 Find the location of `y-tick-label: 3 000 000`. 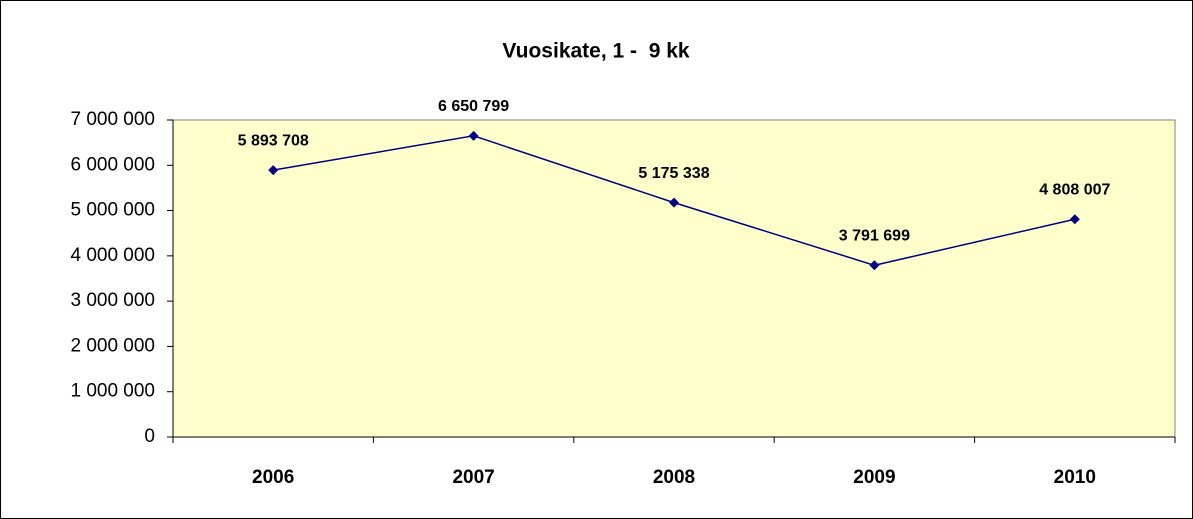

y-tick-label: 3 000 000 is located at coordinates (112, 300).